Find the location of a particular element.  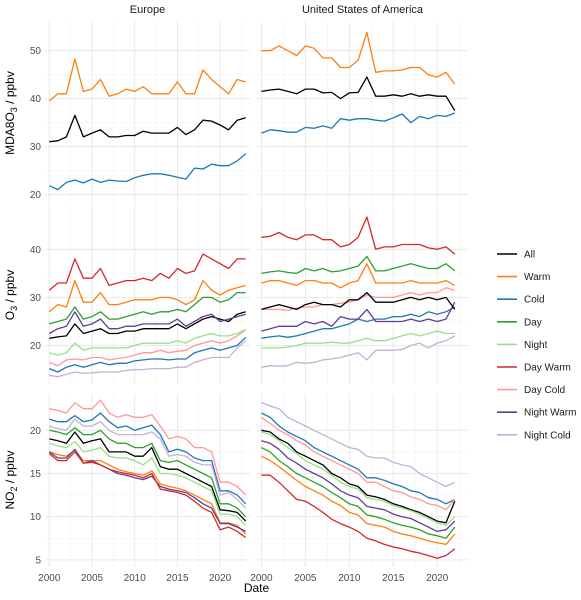

legend-label: Cold is located at coordinates (534, 300).